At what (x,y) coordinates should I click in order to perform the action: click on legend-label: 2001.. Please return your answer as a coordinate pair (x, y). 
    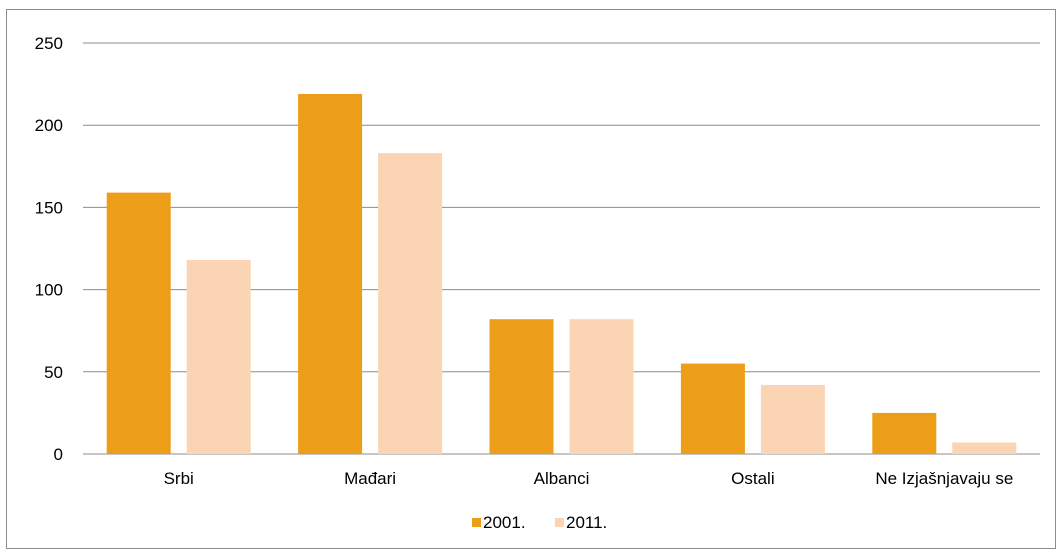
    Looking at the image, I should click on (504, 522).